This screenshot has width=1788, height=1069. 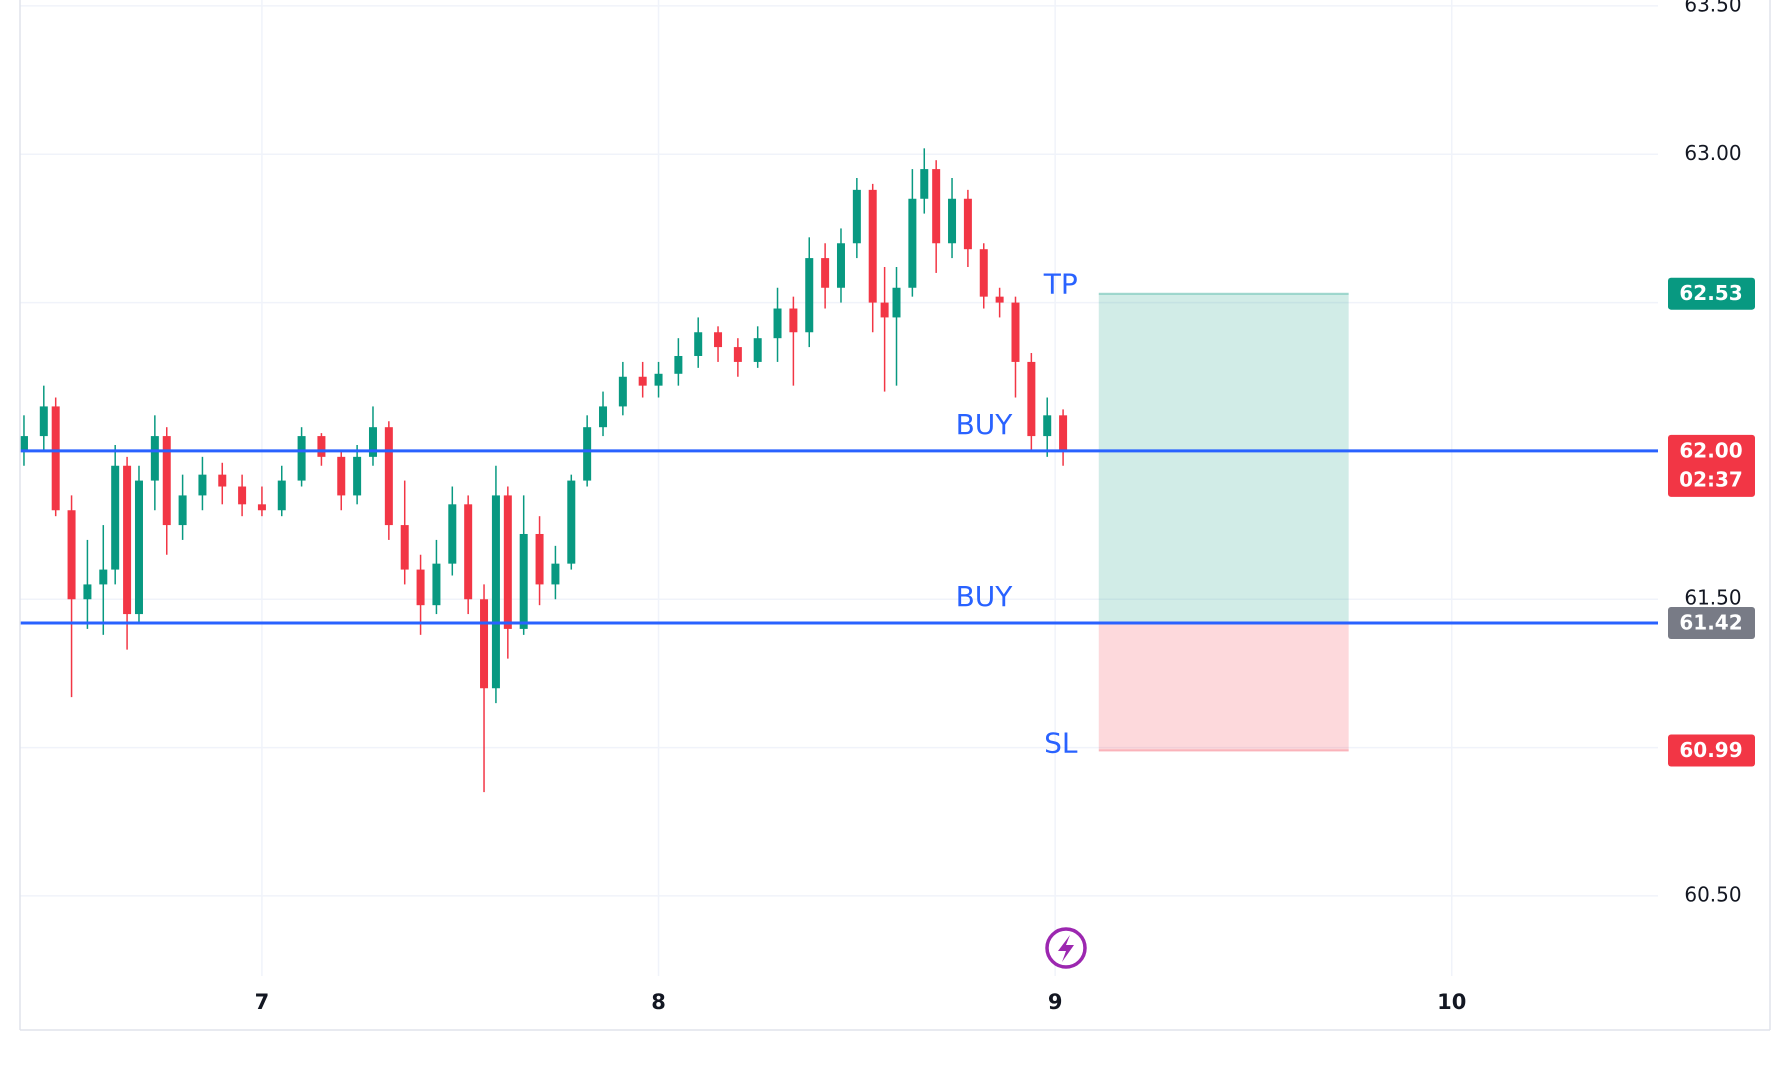 What do you see at coordinates (262, 1002) in the screenshot?
I see `x-tick-label: 7` at bounding box center [262, 1002].